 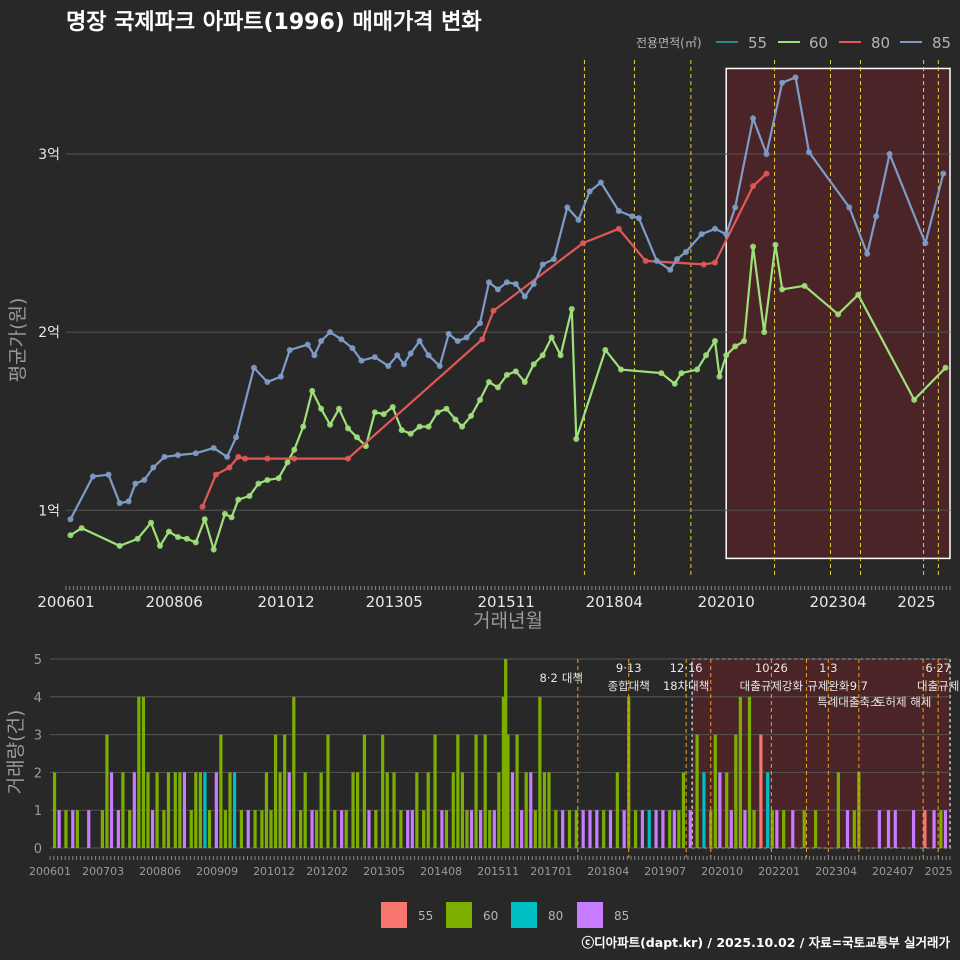 I want to click on bar-legend-label-60: 60, so click(x=490, y=916).